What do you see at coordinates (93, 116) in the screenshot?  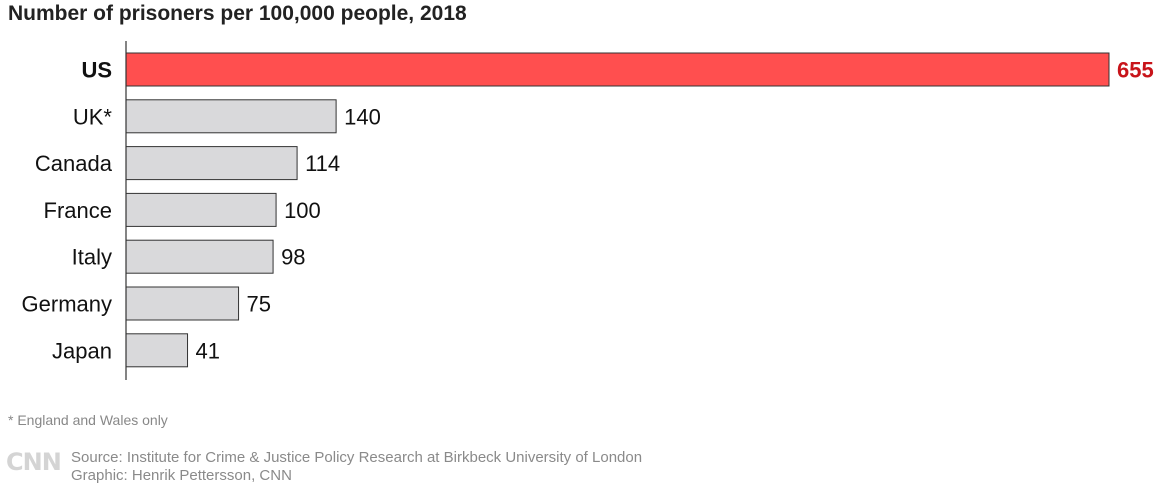 I see `category-label: UK*` at bounding box center [93, 116].